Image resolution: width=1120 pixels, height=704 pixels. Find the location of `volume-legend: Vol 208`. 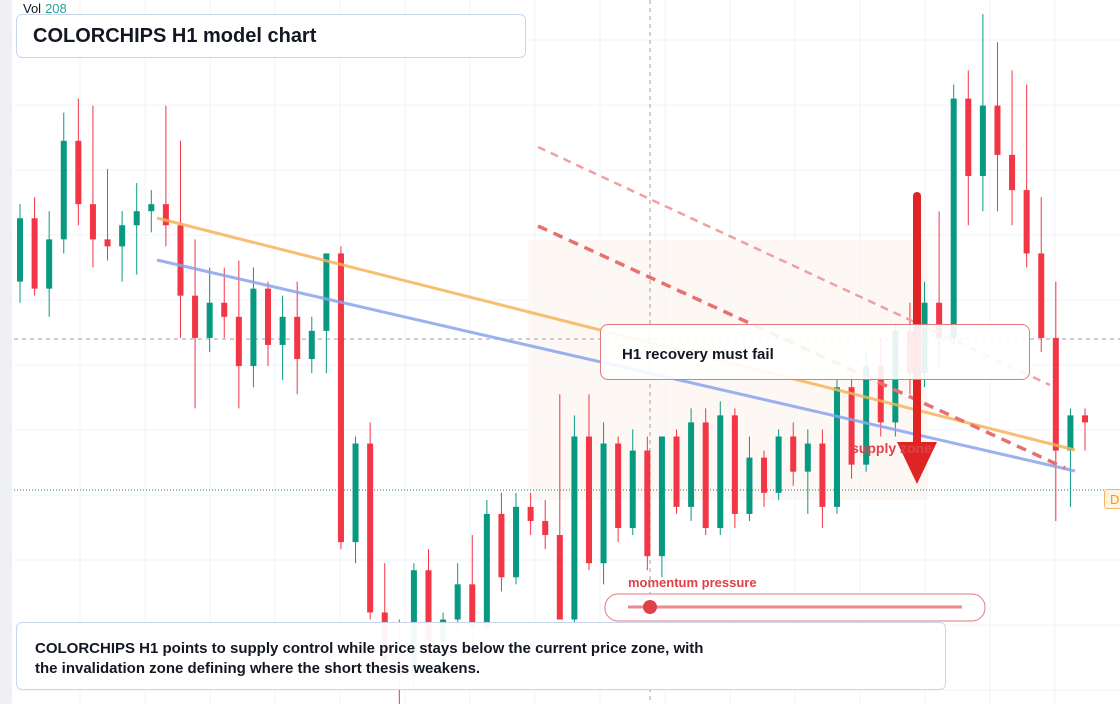

volume-legend: Vol 208 is located at coordinates (45, 8).